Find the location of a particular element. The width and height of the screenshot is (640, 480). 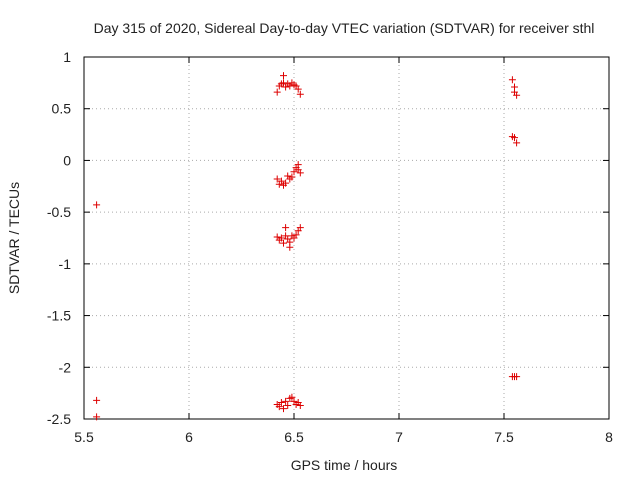

y-tick-label: 1 is located at coordinates (67, 57).